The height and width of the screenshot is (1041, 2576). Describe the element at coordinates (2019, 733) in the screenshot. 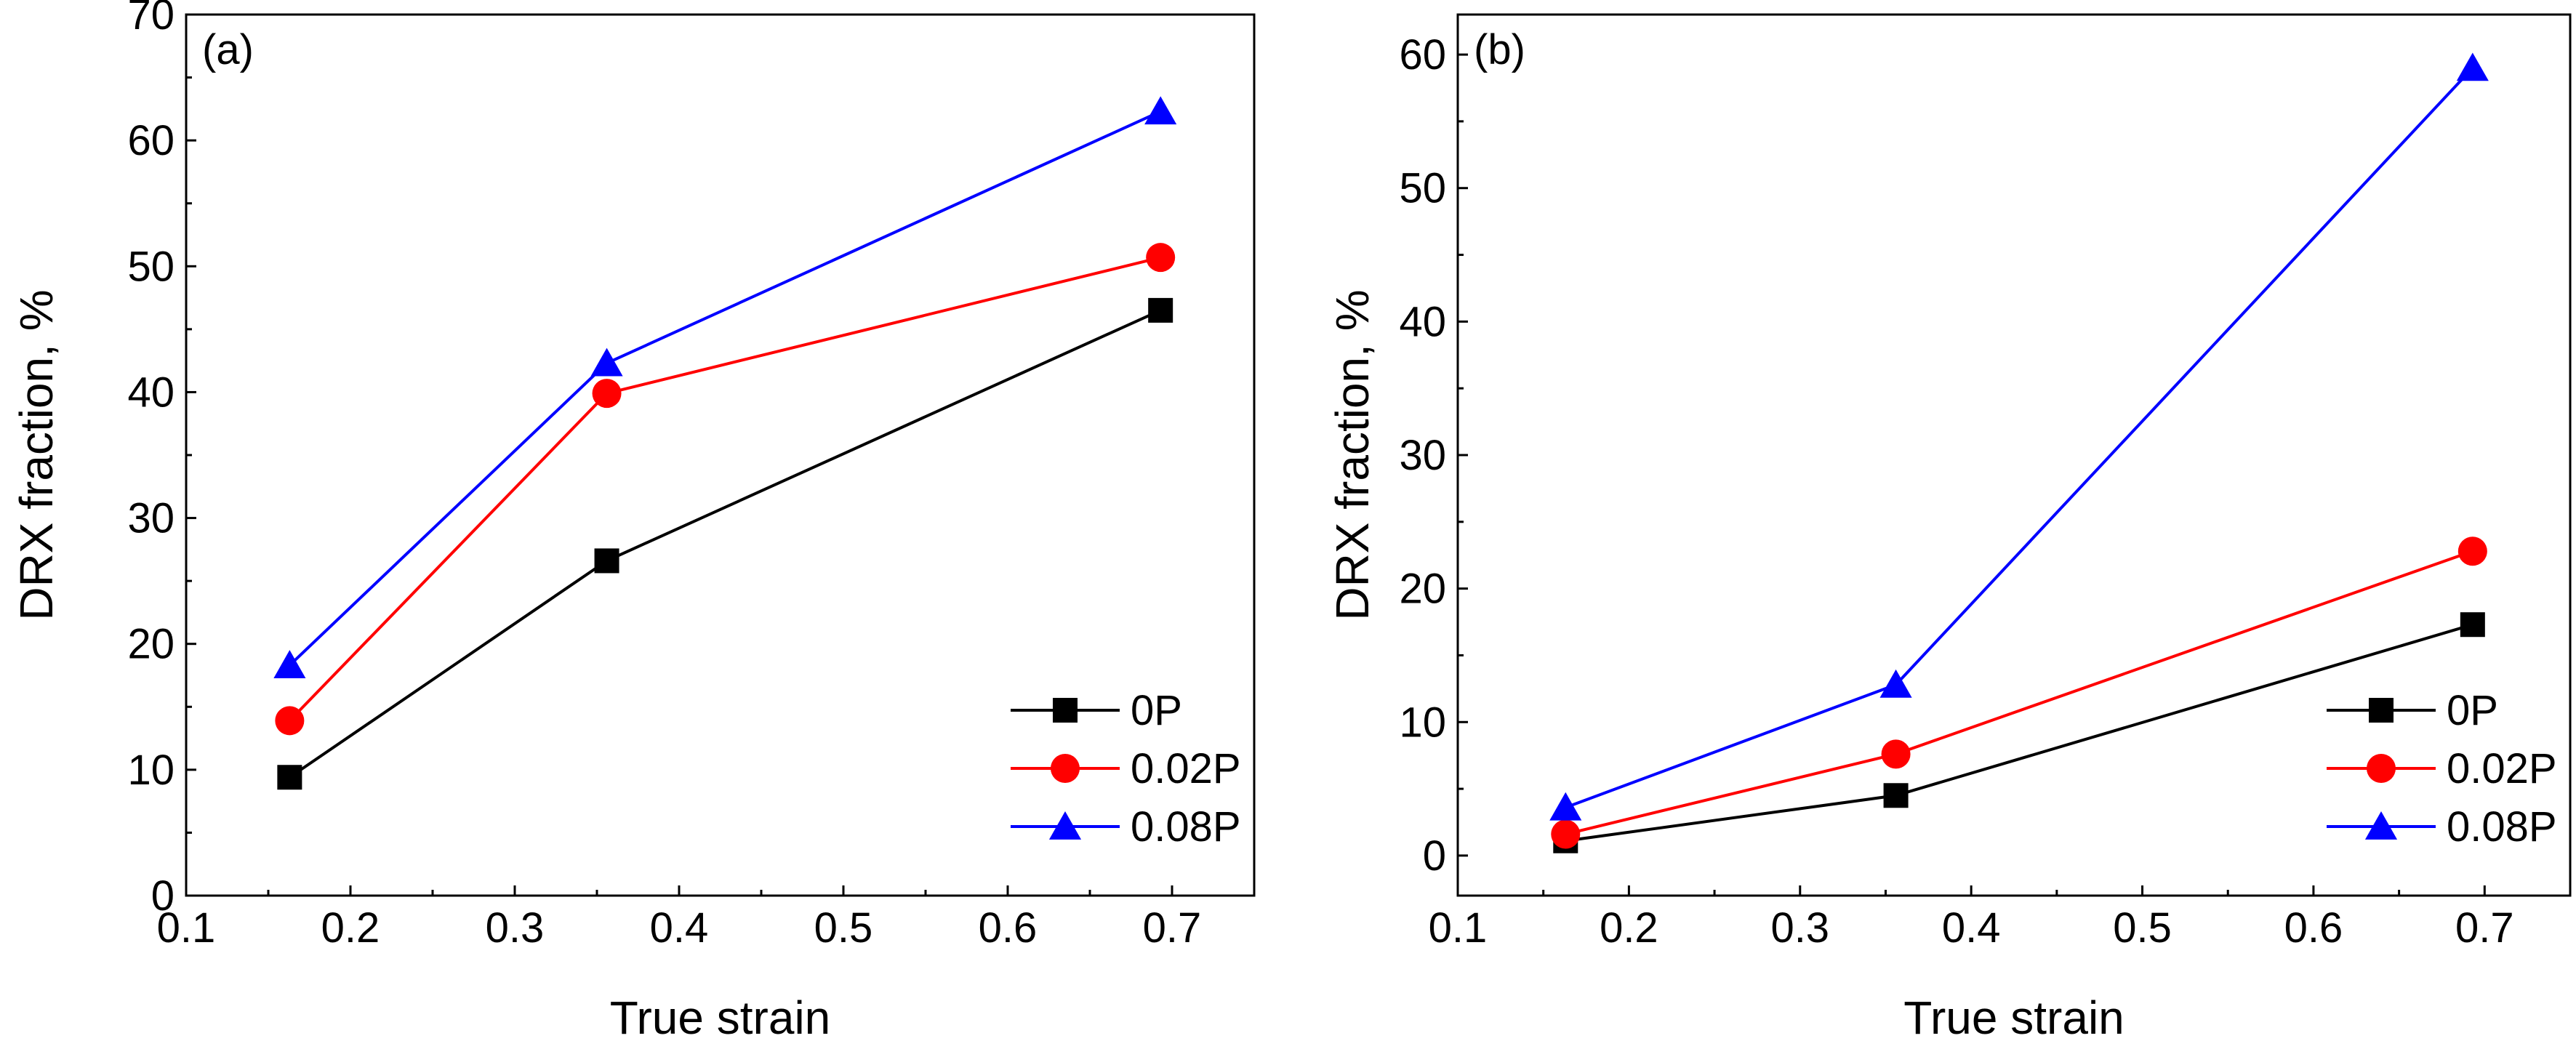

I see `series-line-0P` at that location.